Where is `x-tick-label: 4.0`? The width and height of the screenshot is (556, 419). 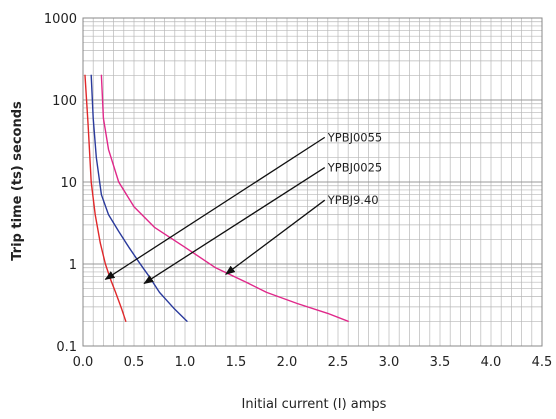
x-tick-label: 4.0 is located at coordinates (491, 362).